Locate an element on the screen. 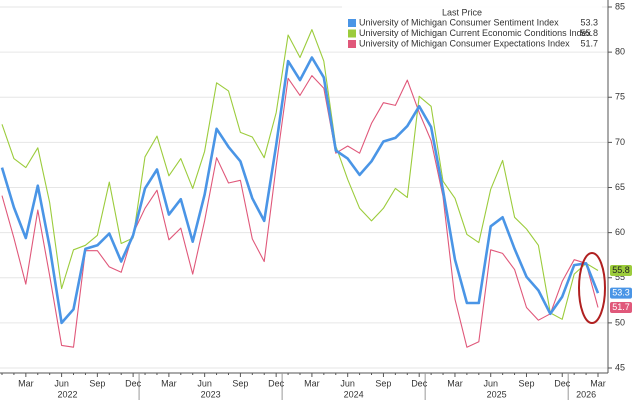 Image resolution: width=635 pixels, height=400 pixels. year-label: 2025 is located at coordinates (497, 394).